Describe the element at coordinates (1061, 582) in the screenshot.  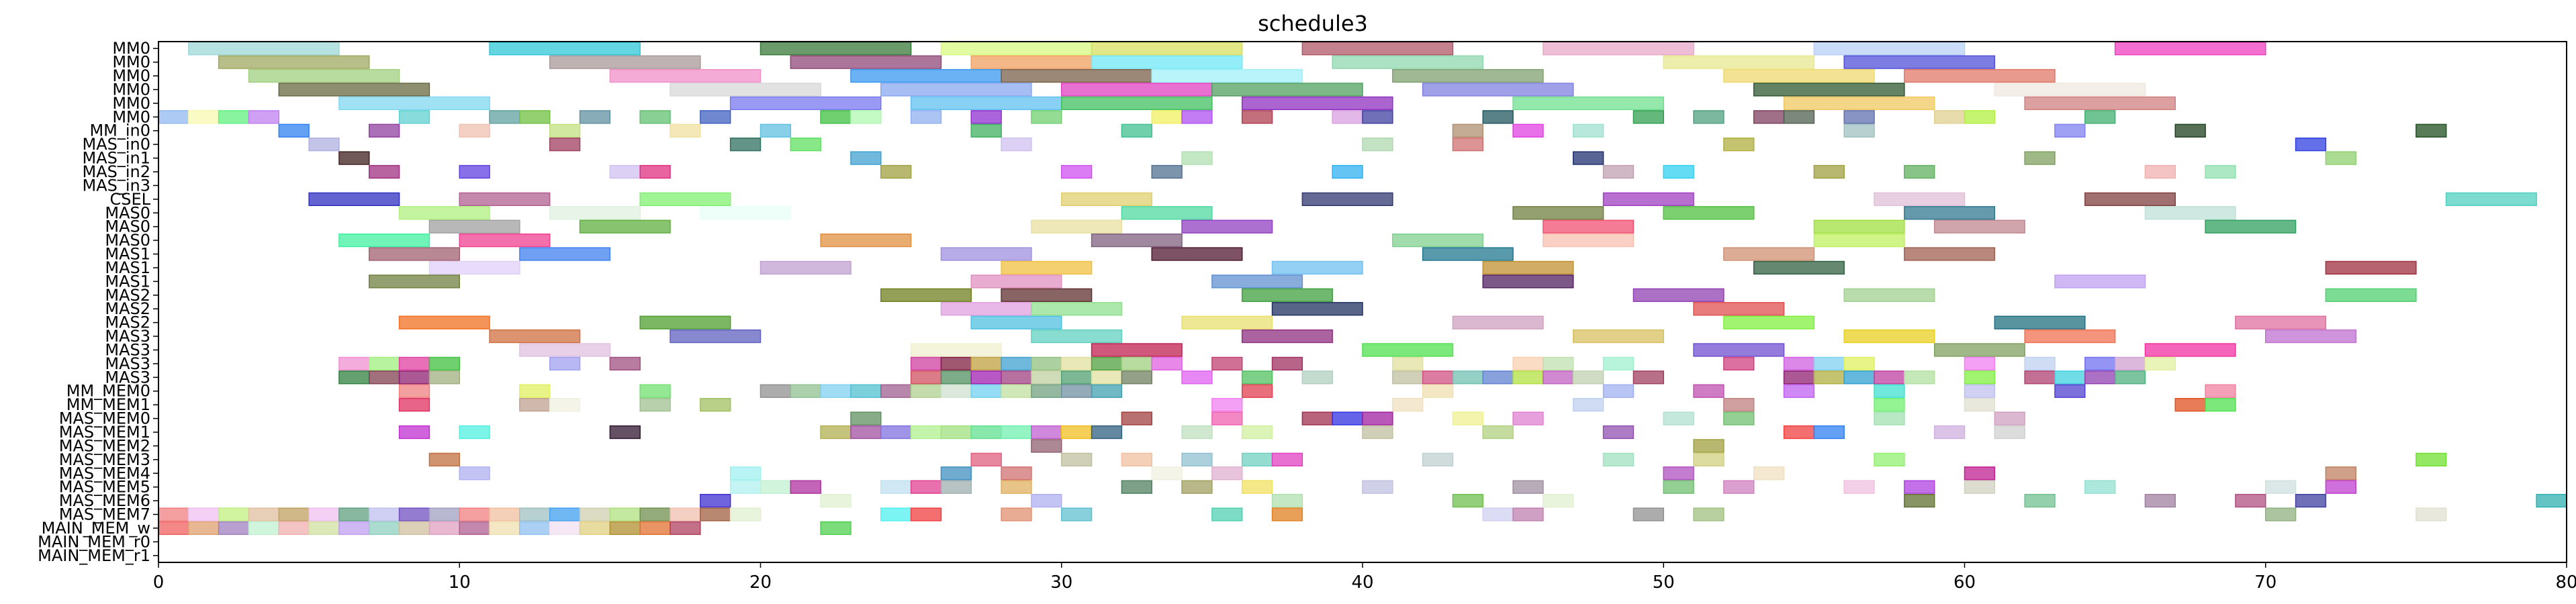
I see `x-tick-label: 30` at that location.